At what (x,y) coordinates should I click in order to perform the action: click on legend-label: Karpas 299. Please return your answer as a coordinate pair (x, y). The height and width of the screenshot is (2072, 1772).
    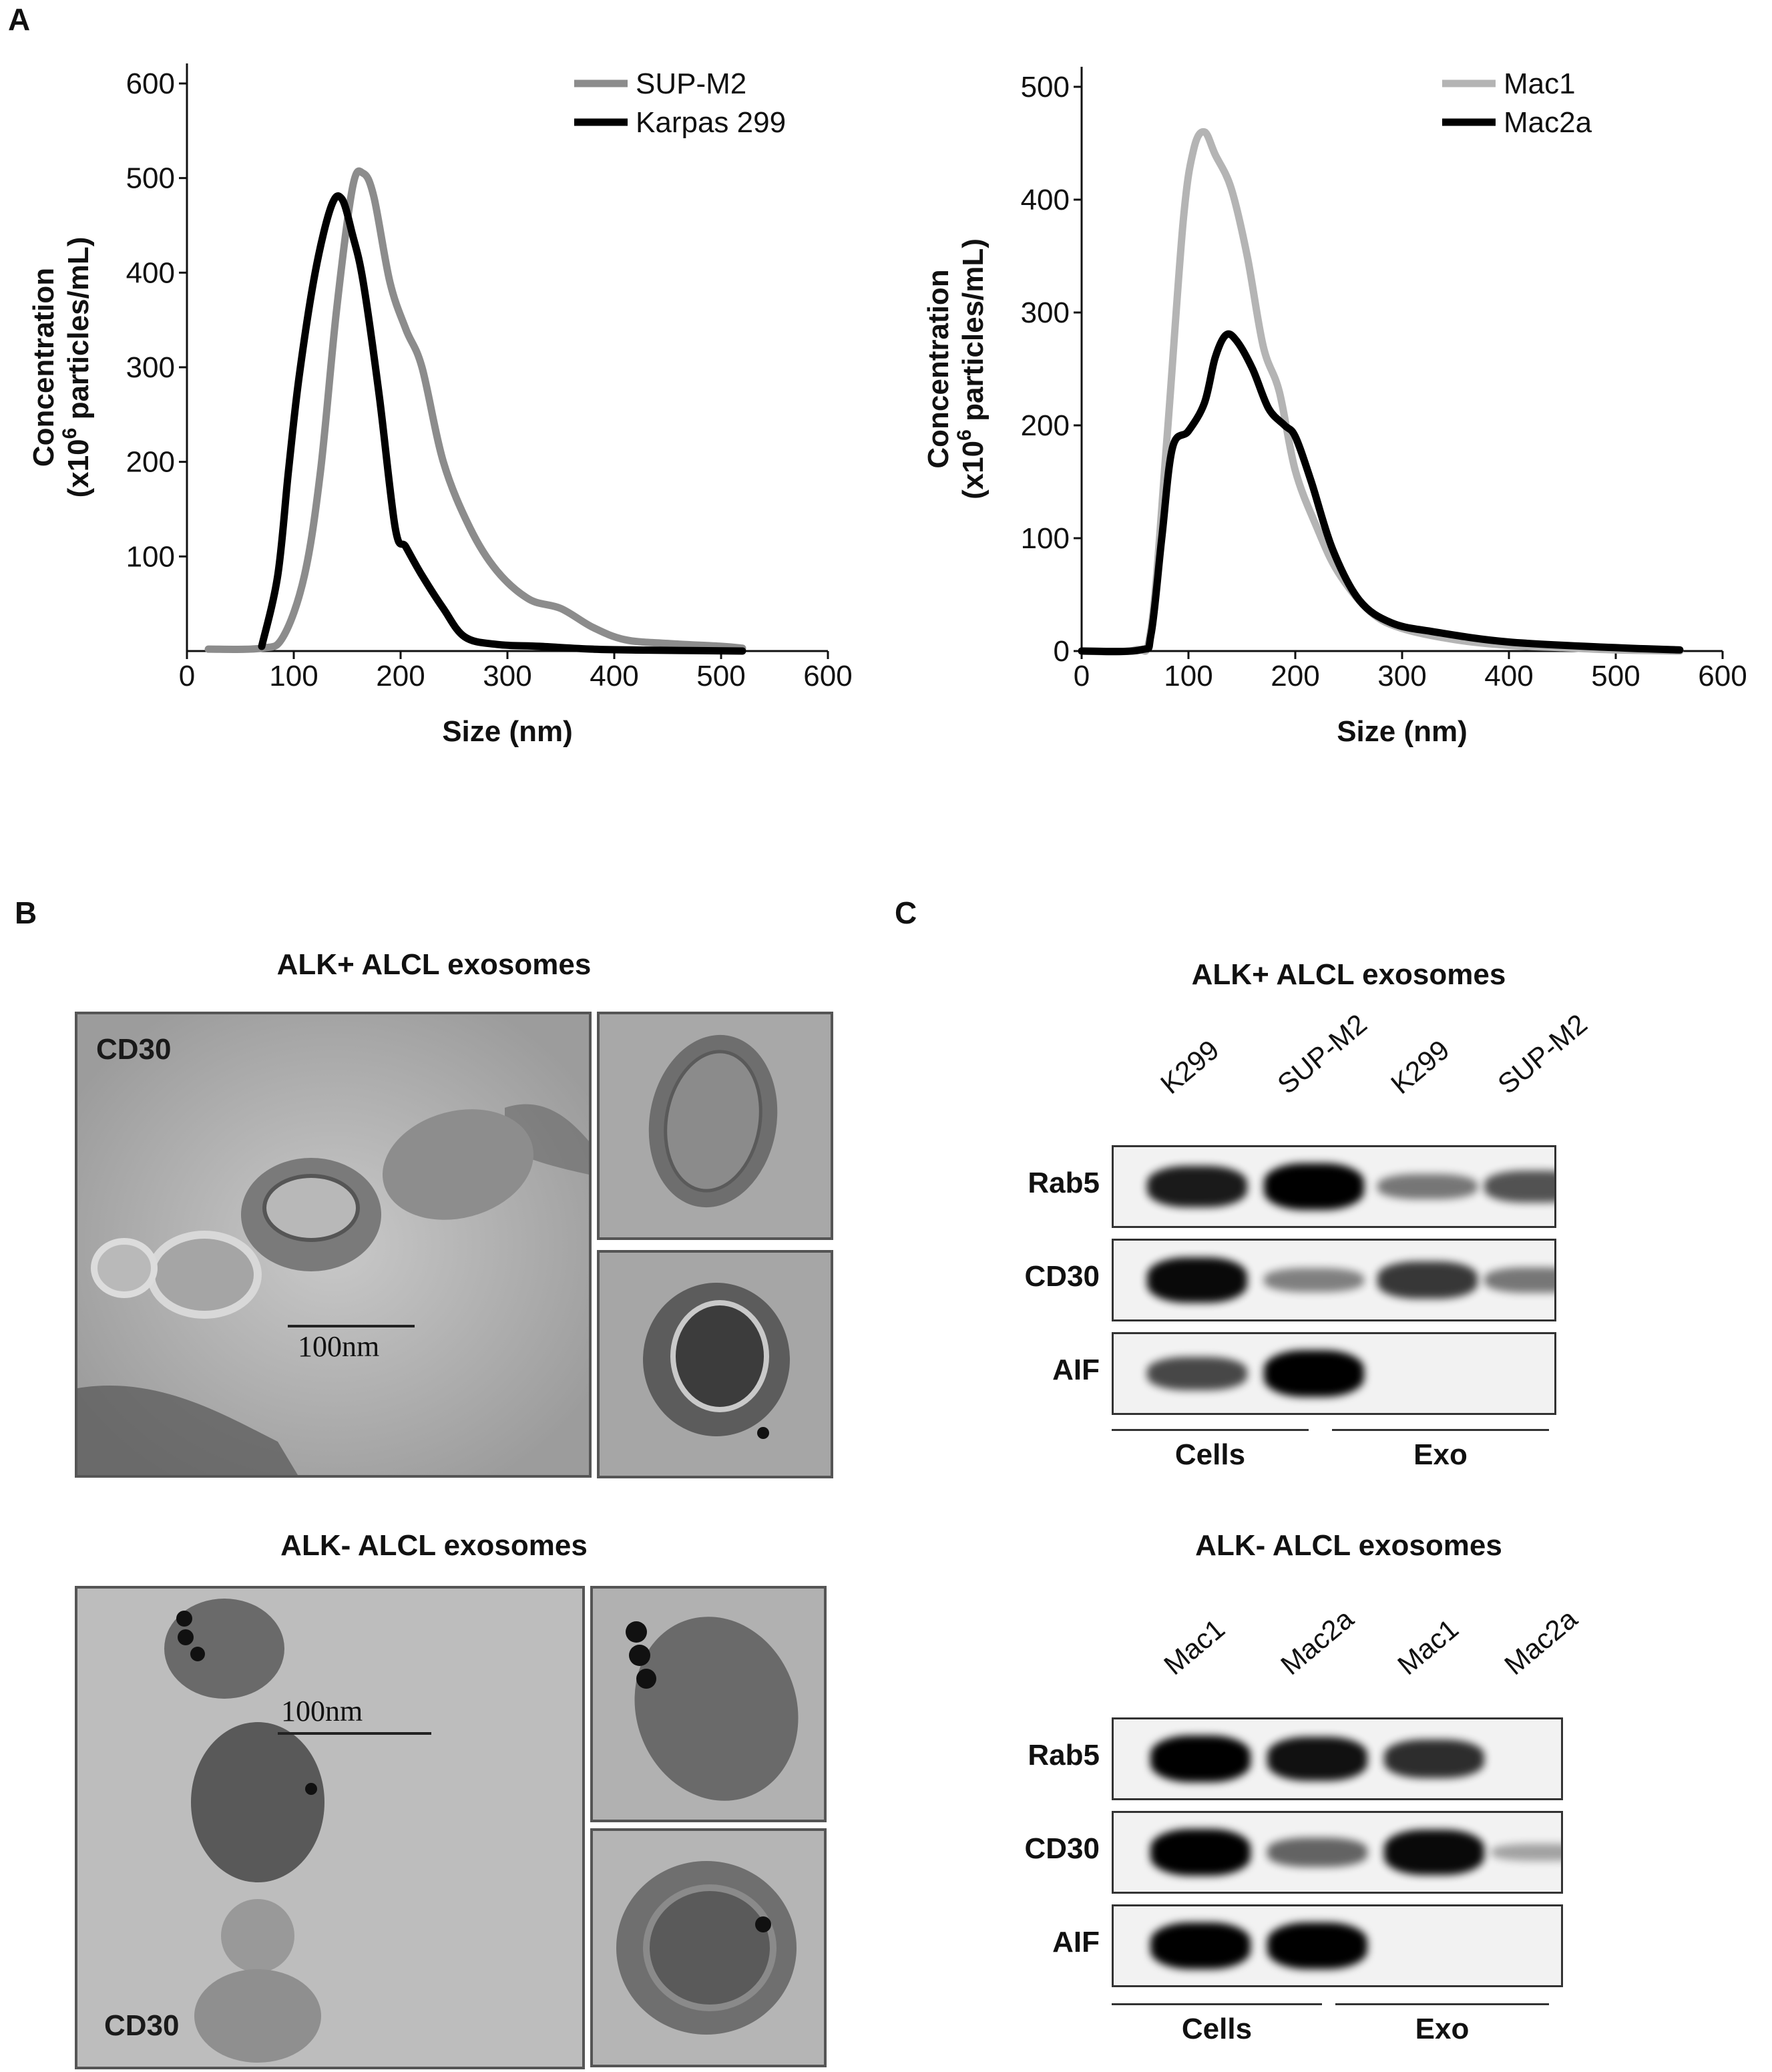
    Looking at the image, I should click on (711, 122).